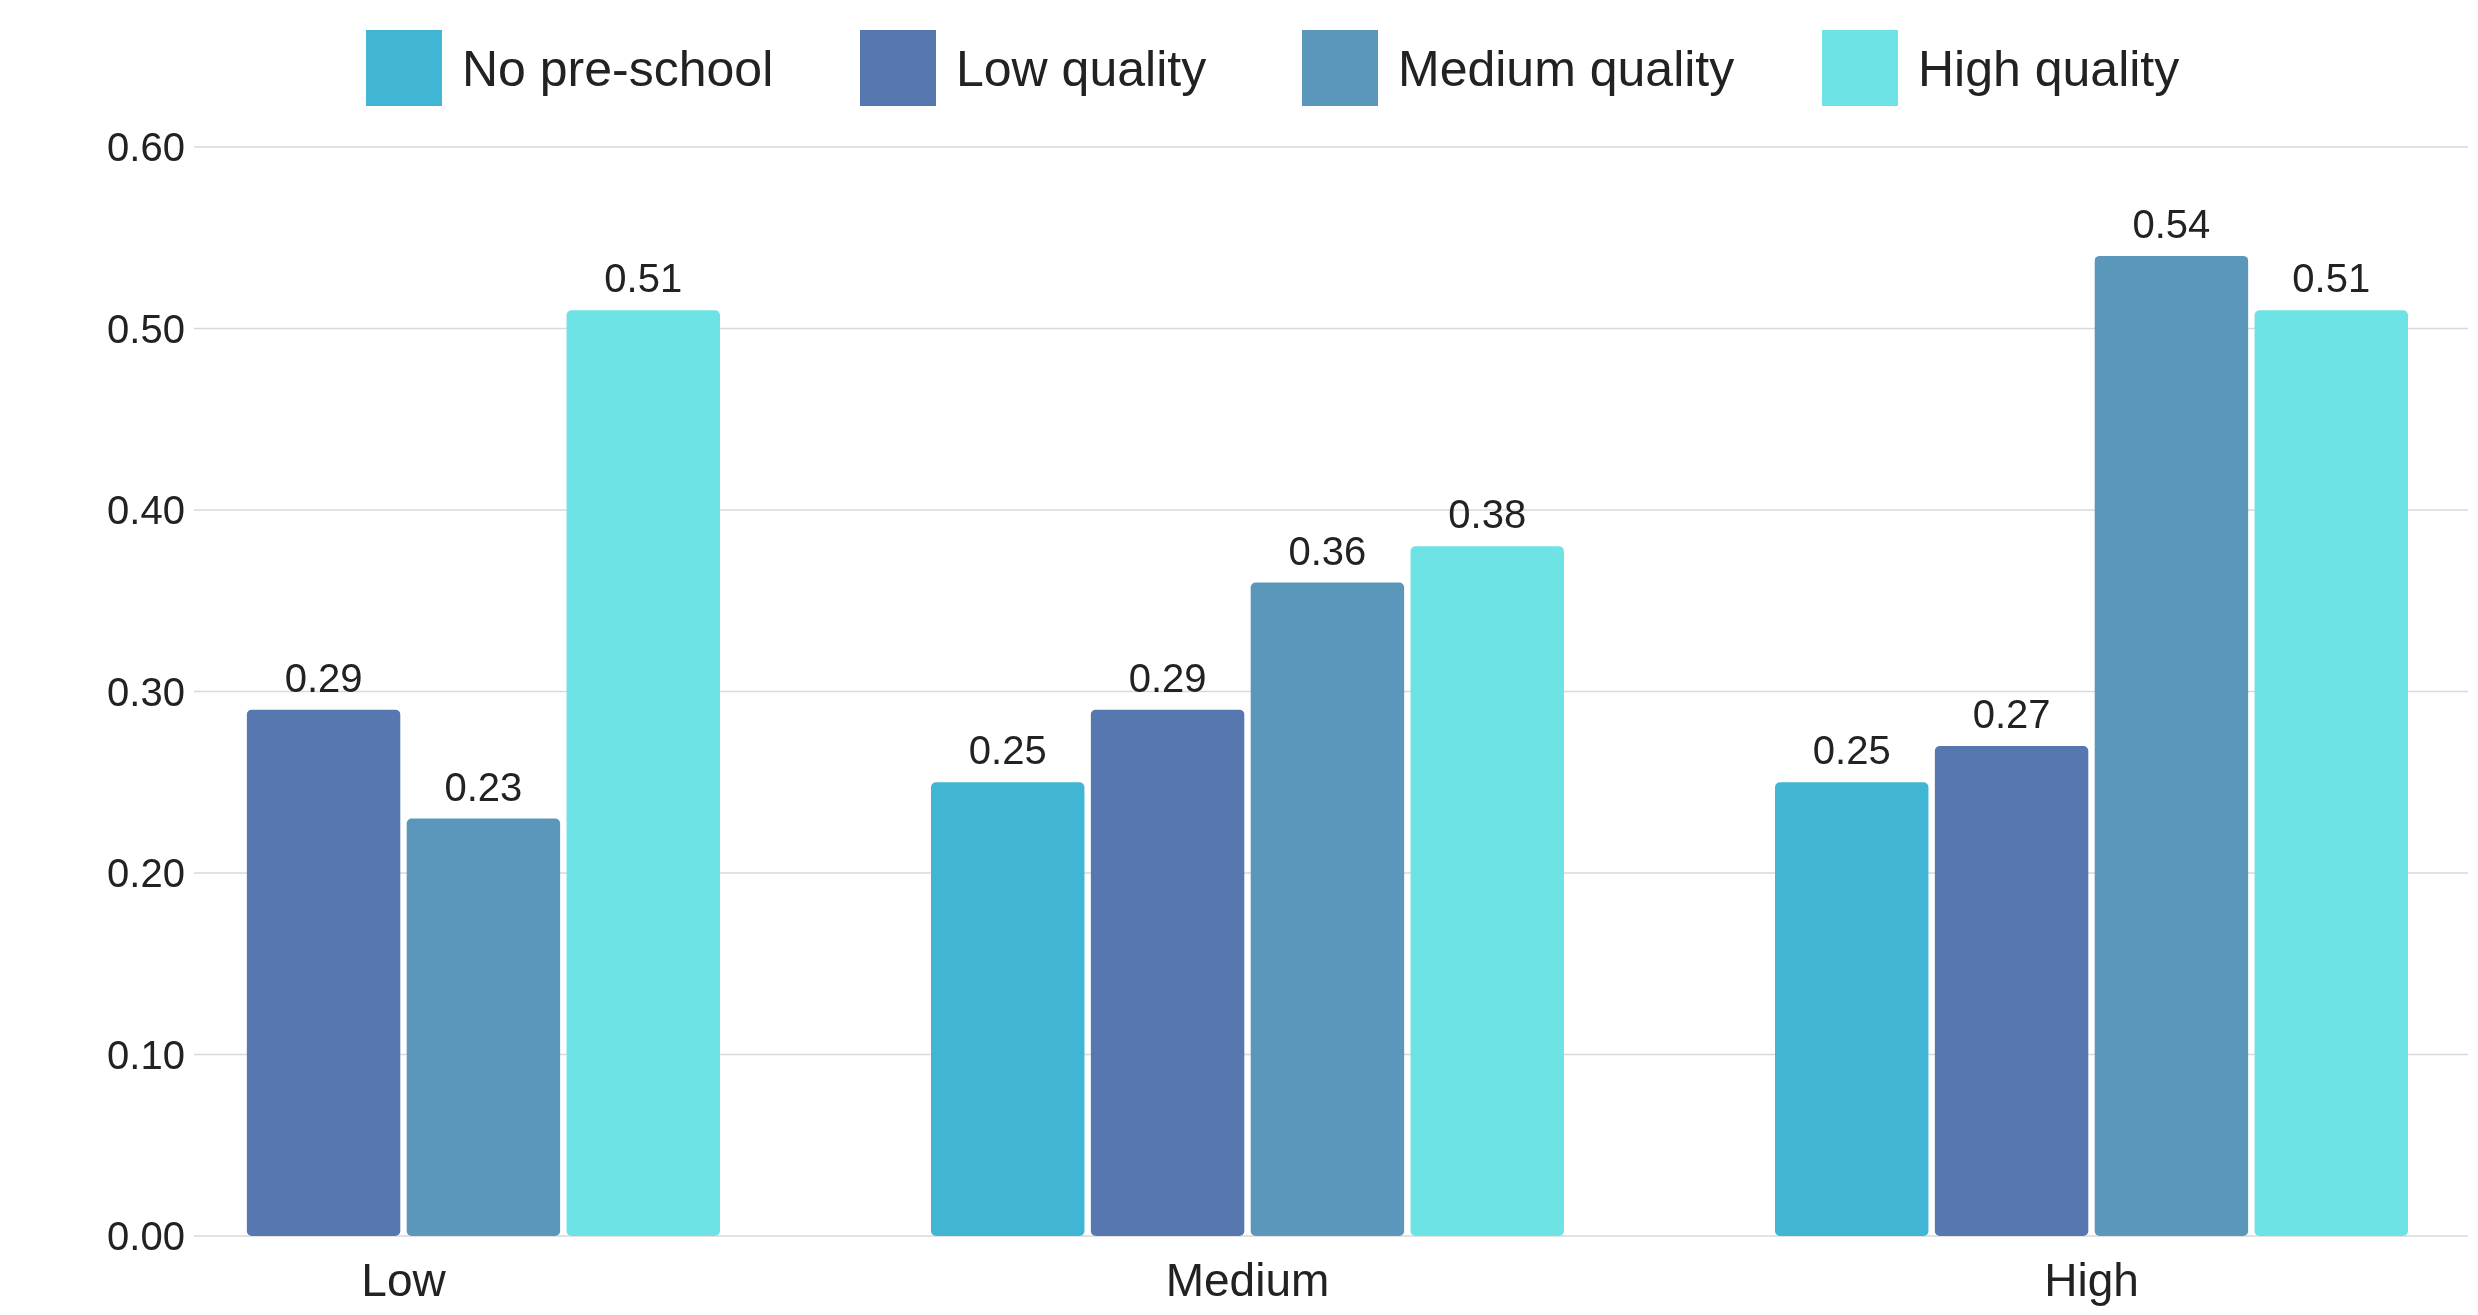 The image size is (2478, 1315). Describe the element at coordinates (2049, 68) in the screenshot. I see `legend-label: High quality` at that location.